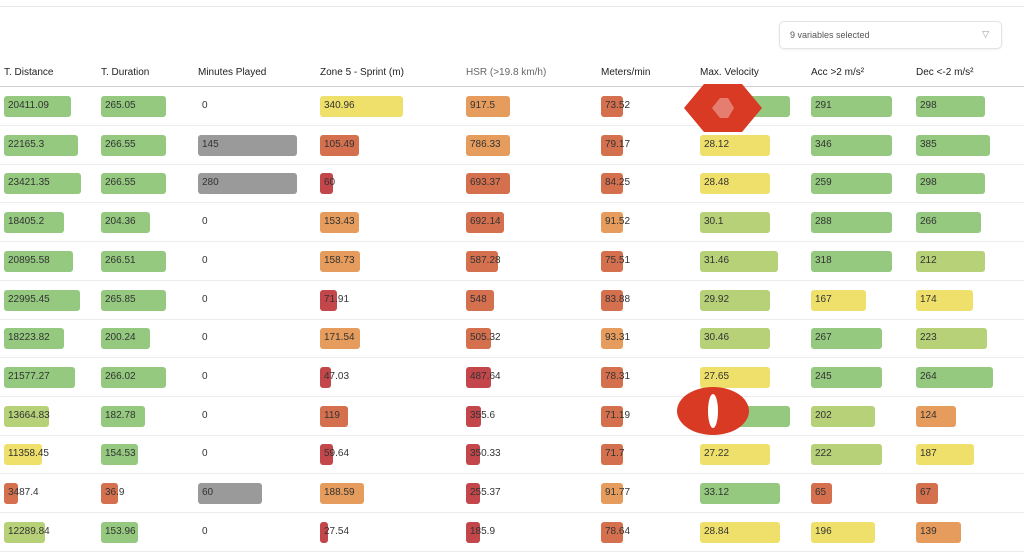 The image size is (1024, 552). I want to click on table-cell: 27.54, so click(386, 532).